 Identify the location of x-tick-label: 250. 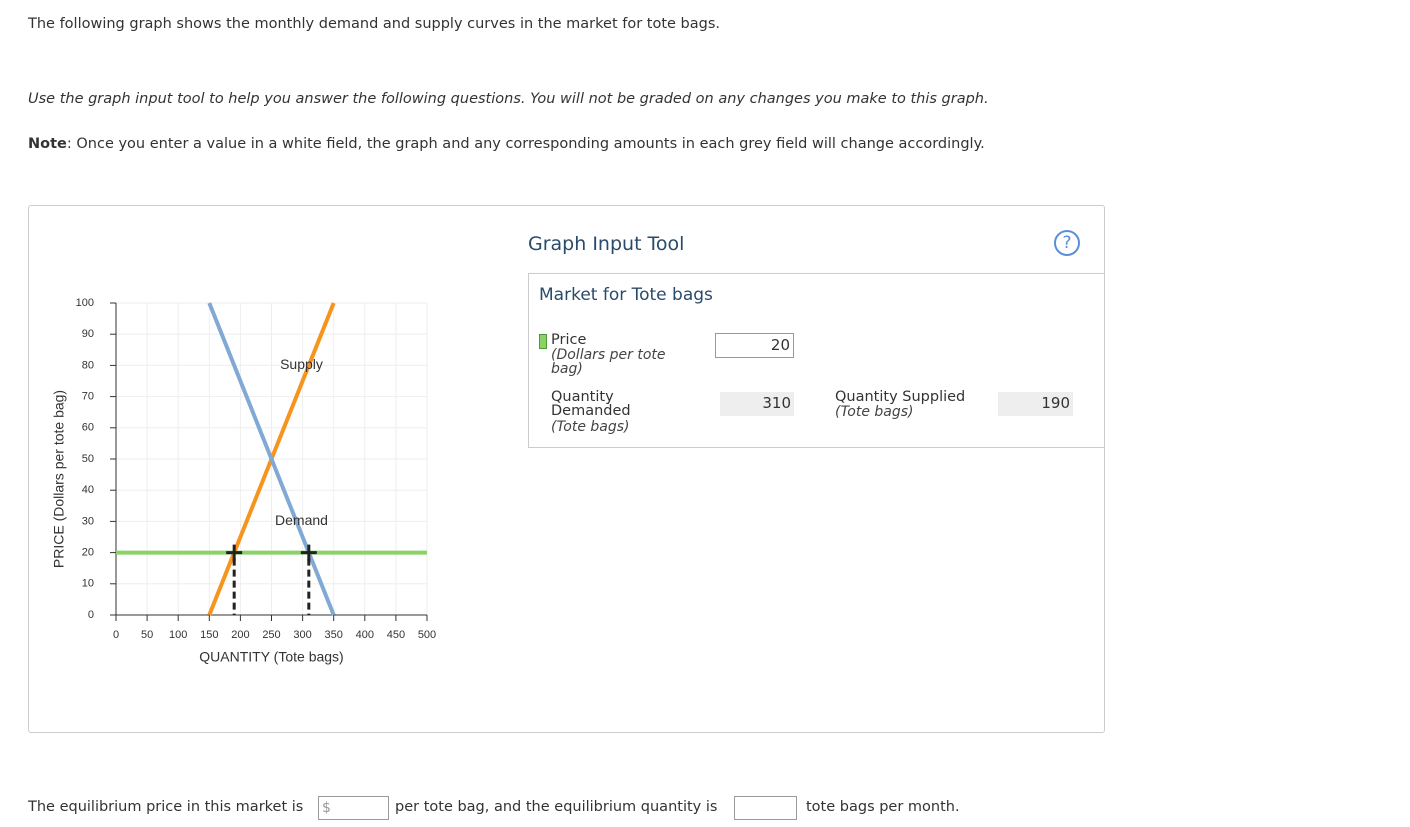
(271, 635).